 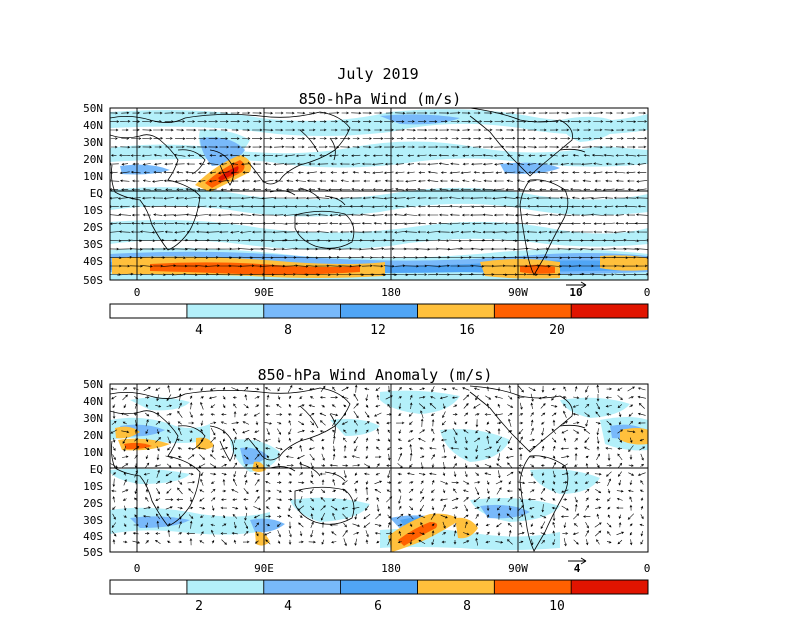 What do you see at coordinates (93, 125) in the screenshot?
I see `lat-label: 40N` at bounding box center [93, 125].